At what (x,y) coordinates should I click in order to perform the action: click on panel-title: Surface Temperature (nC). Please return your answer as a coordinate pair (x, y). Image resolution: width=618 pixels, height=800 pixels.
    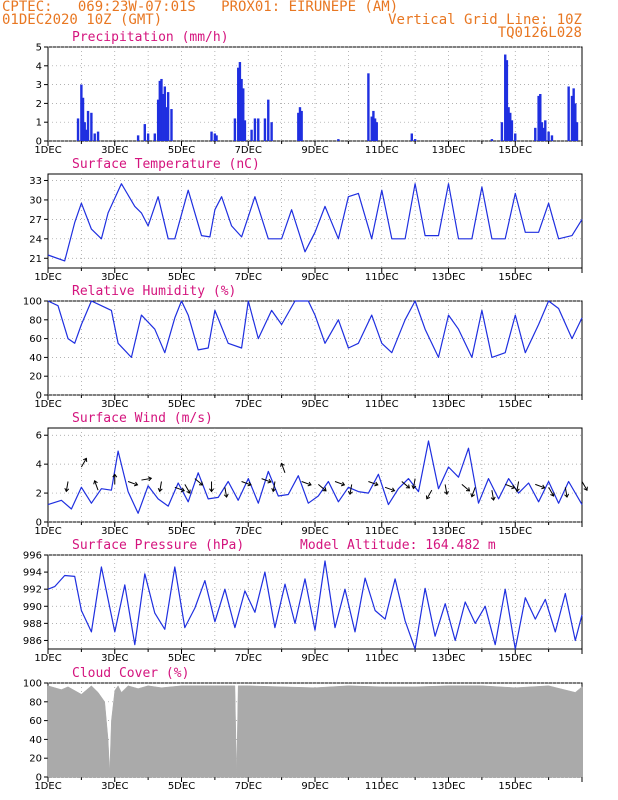
    Looking at the image, I should click on (166, 164).